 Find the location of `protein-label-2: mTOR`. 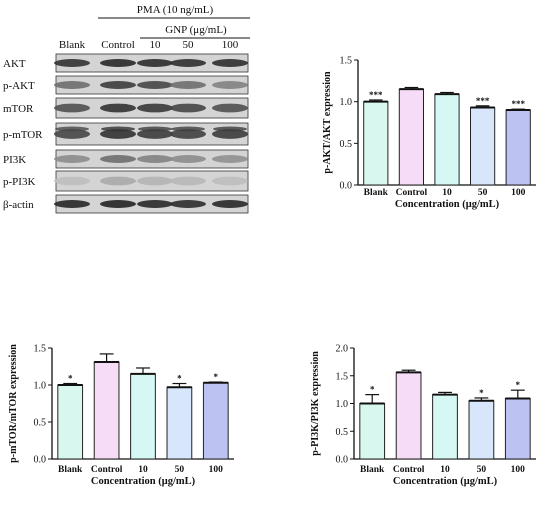

protein-label-2: mTOR is located at coordinates (18, 109).